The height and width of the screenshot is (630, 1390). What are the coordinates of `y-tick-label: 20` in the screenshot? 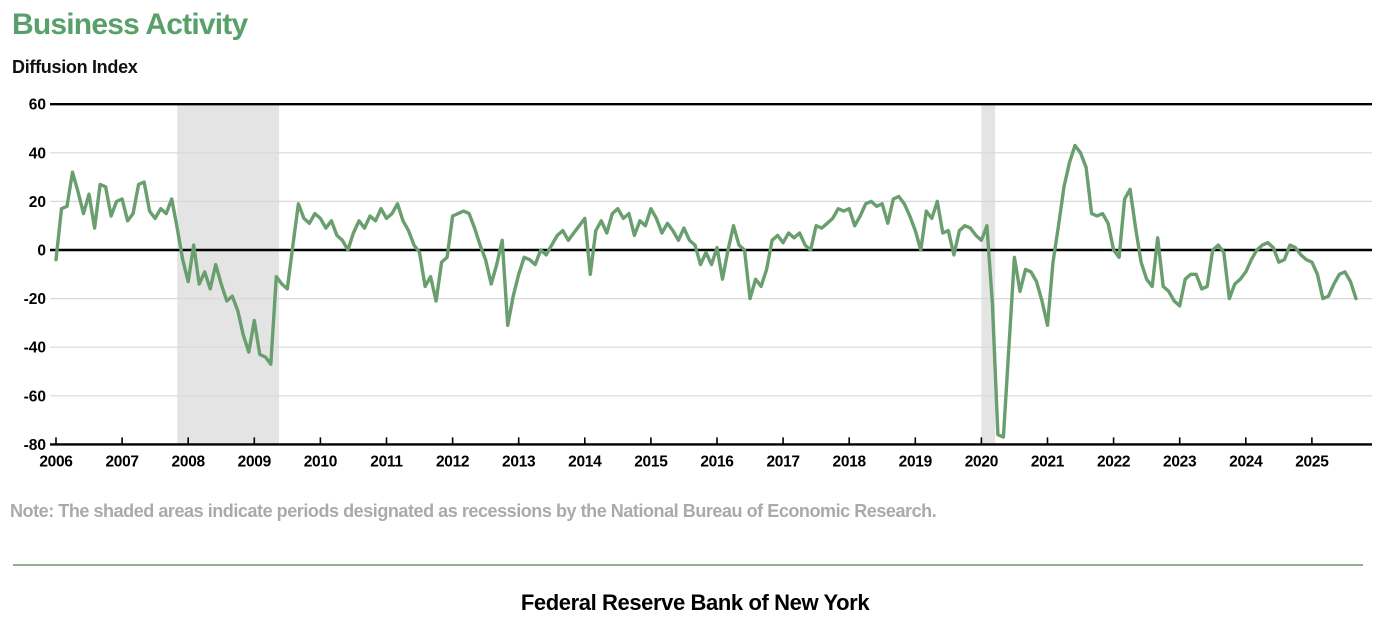 It's located at (37, 202).